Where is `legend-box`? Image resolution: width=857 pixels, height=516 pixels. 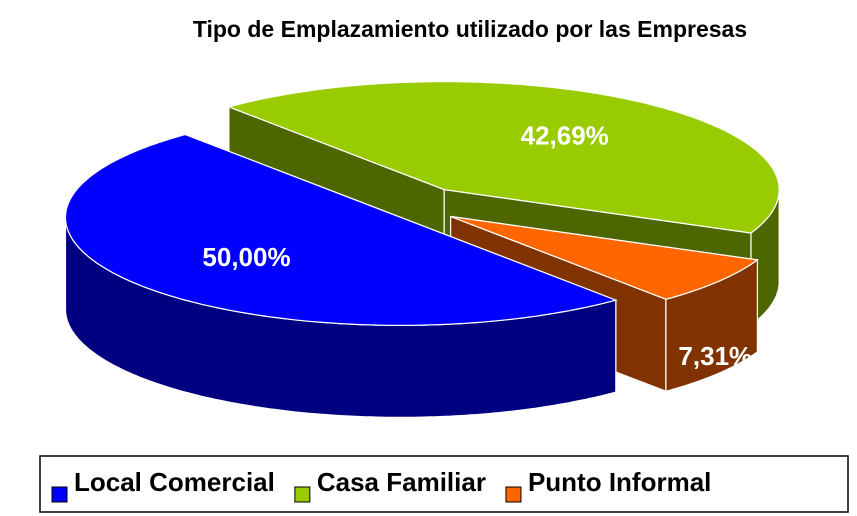 legend-box is located at coordinates (444, 484).